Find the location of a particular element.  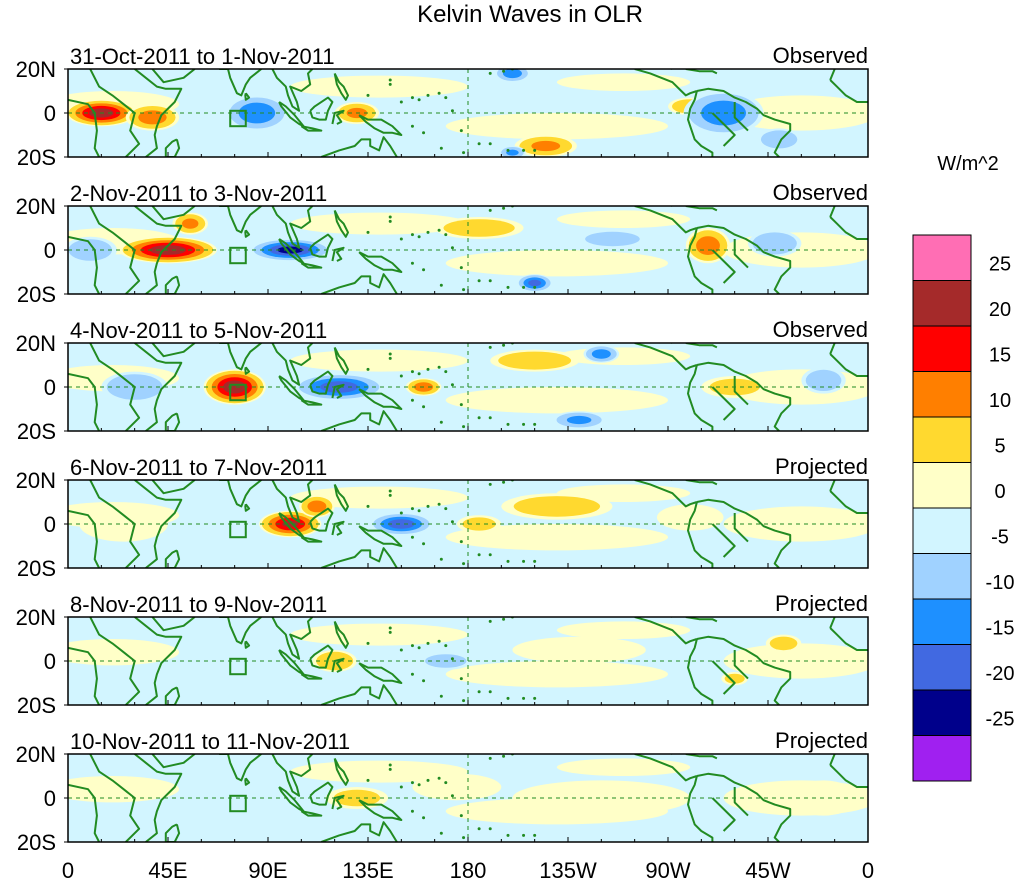

y-tick-label: 0 is located at coordinates (50, 661).